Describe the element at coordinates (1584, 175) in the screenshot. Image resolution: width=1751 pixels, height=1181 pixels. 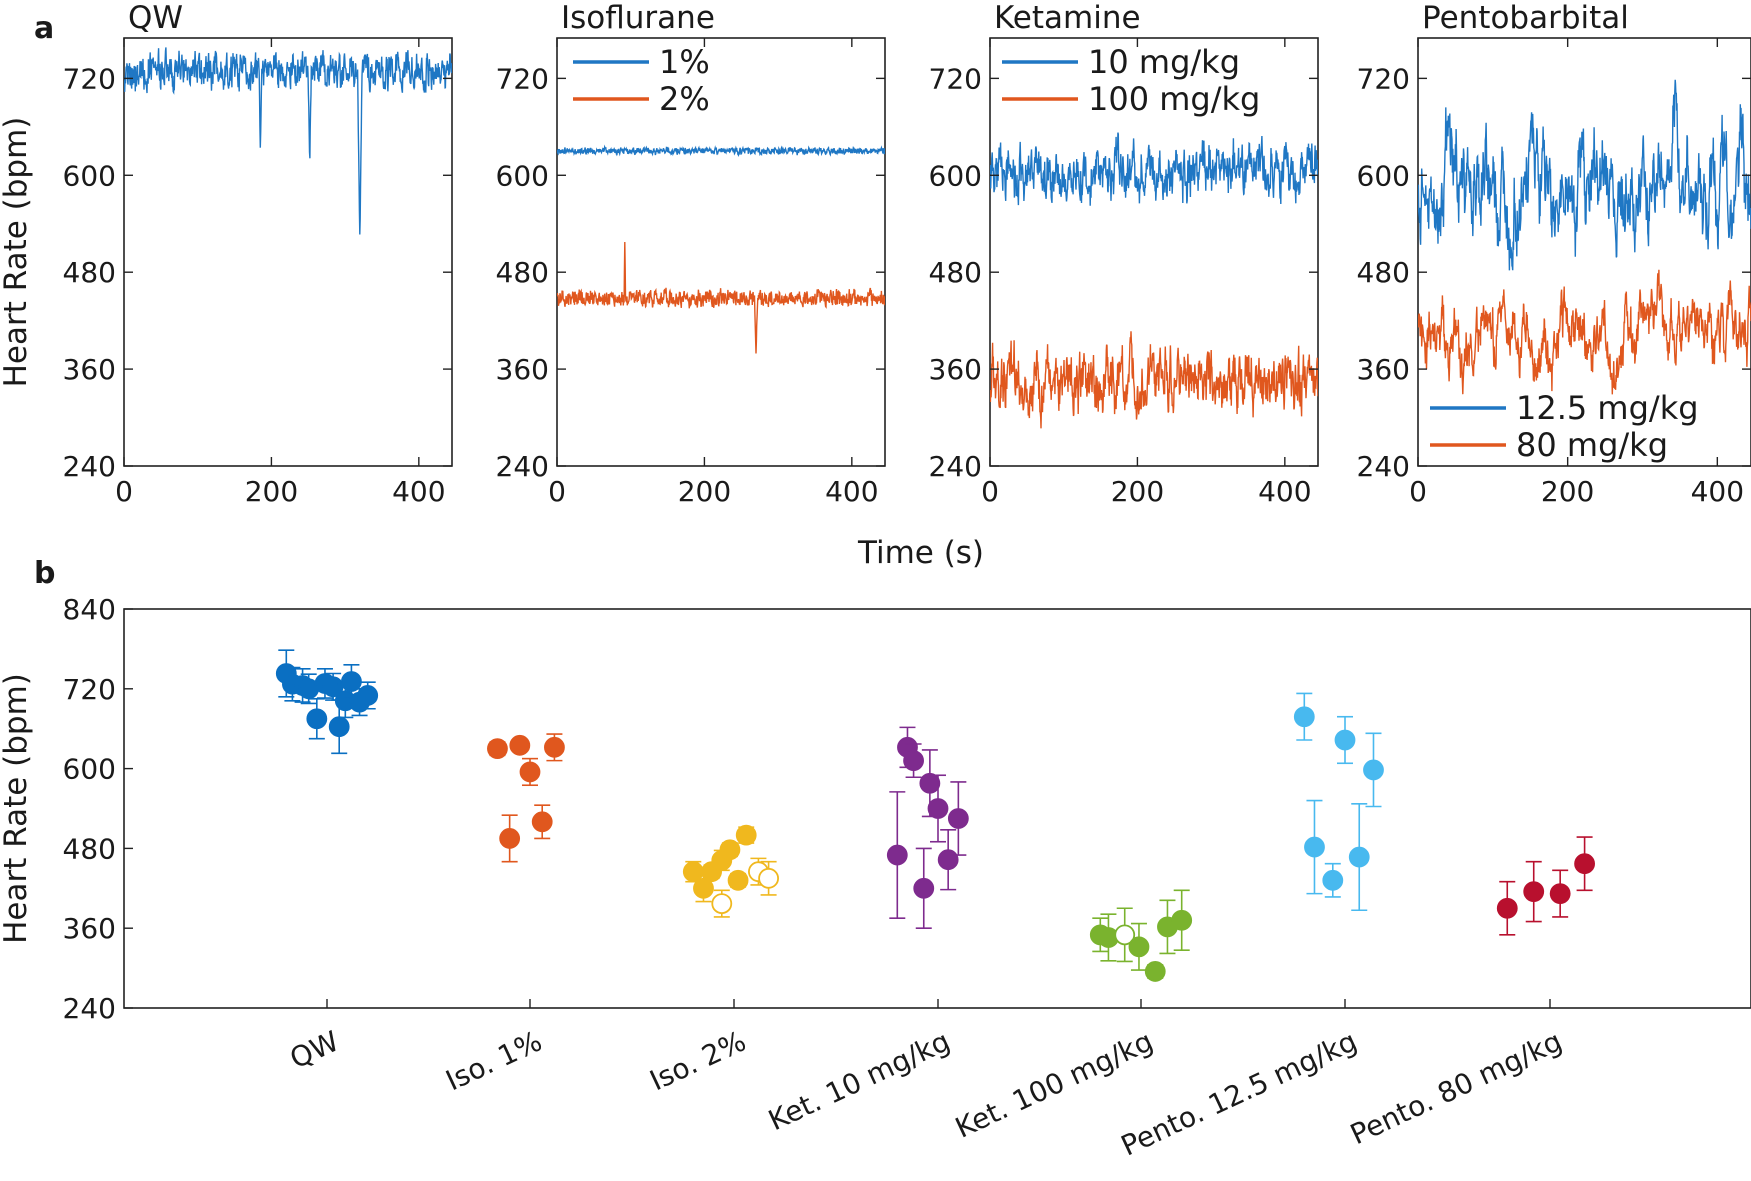
I see `trace-12-5-mg-kg` at that location.